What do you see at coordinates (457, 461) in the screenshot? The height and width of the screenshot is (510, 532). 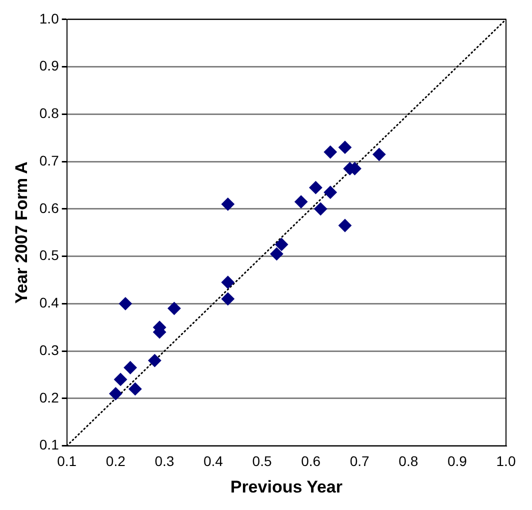 I see `x-tick-label: 0.9` at bounding box center [457, 461].